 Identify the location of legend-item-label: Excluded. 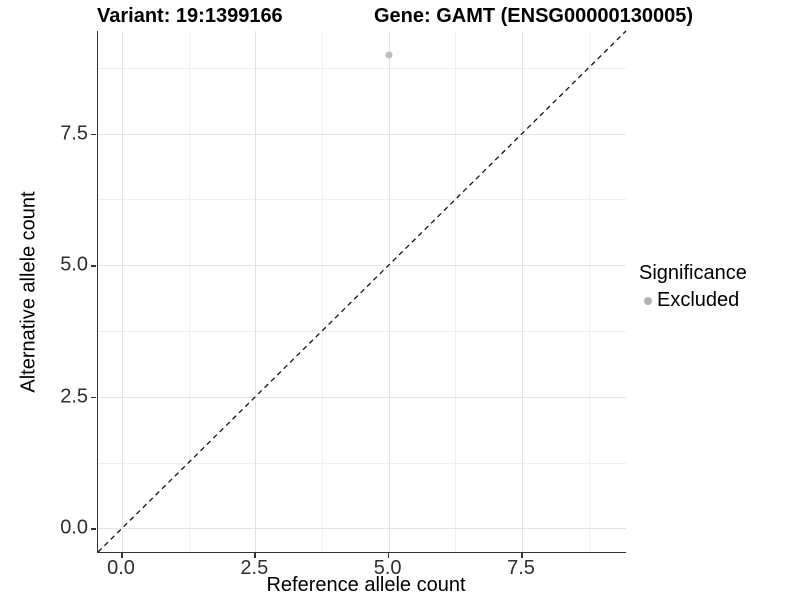
(698, 300).